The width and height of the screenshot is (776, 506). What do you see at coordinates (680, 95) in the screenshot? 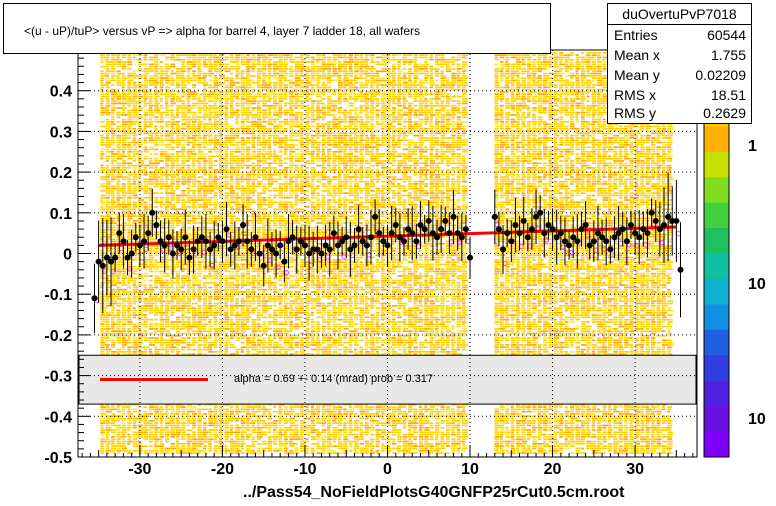
I see `stats-row: RMS x 18.51` at bounding box center [680, 95].